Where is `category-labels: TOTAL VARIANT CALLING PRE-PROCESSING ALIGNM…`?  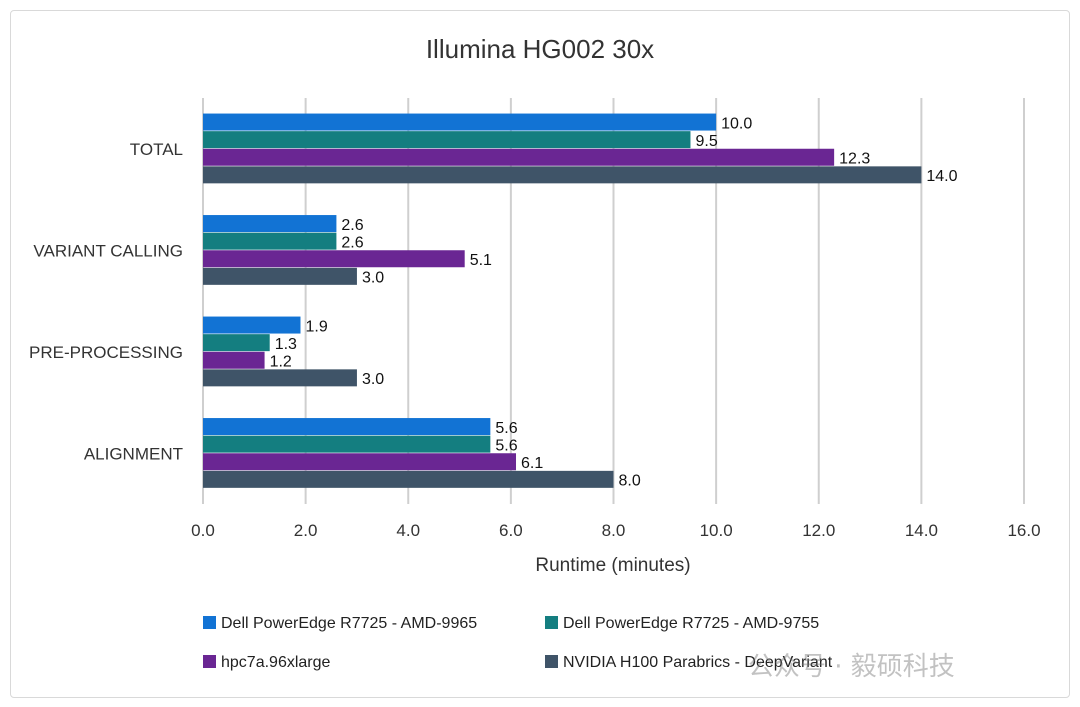
category-labels: TOTAL VARIANT CALLING PRE-PROCESSING ALIGNM… is located at coordinates (106, 302).